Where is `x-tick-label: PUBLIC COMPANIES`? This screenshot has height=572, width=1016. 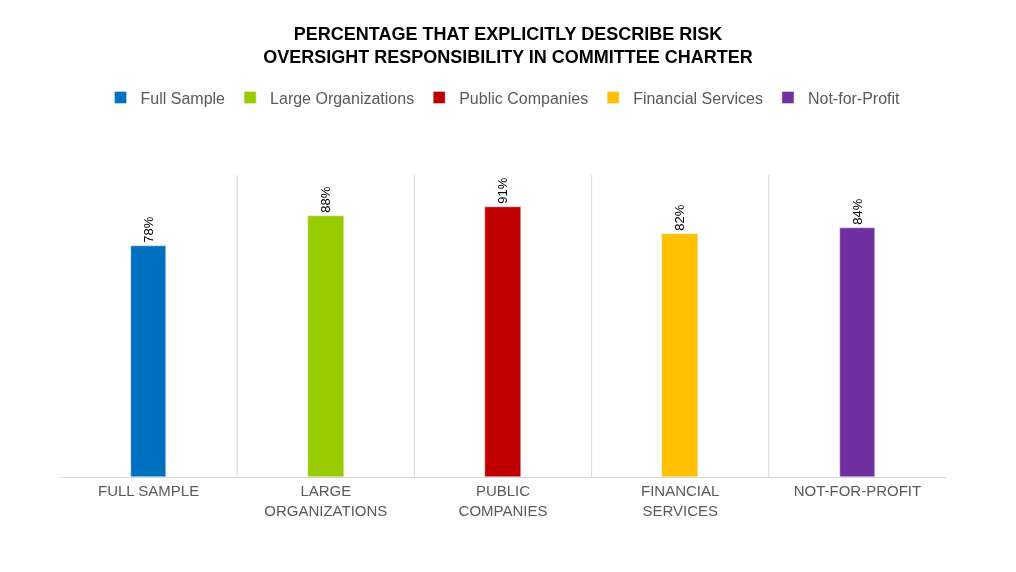
x-tick-label: PUBLIC COMPANIES is located at coordinates (503, 500).